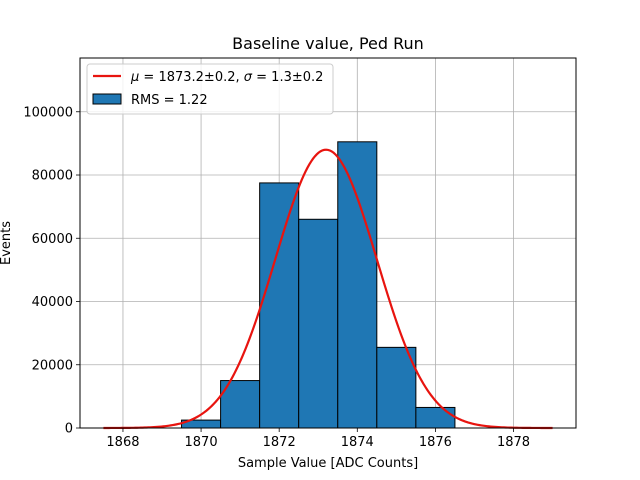 Image resolution: width=640 pixels, height=480 pixels. Describe the element at coordinates (279, 442) in the screenshot. I see `x-tick-label: 1872` at that location.